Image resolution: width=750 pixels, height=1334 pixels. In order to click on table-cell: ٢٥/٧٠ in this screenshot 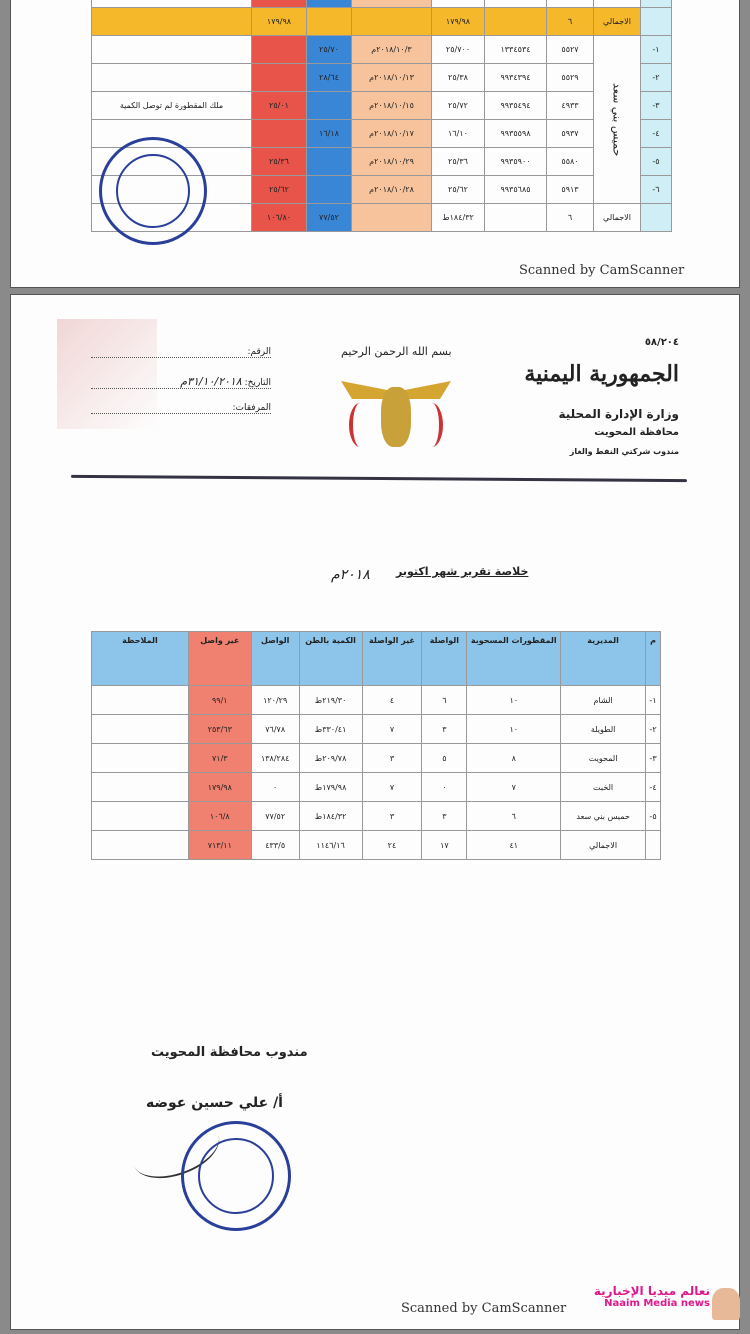, I will do `click(329, 49)`.